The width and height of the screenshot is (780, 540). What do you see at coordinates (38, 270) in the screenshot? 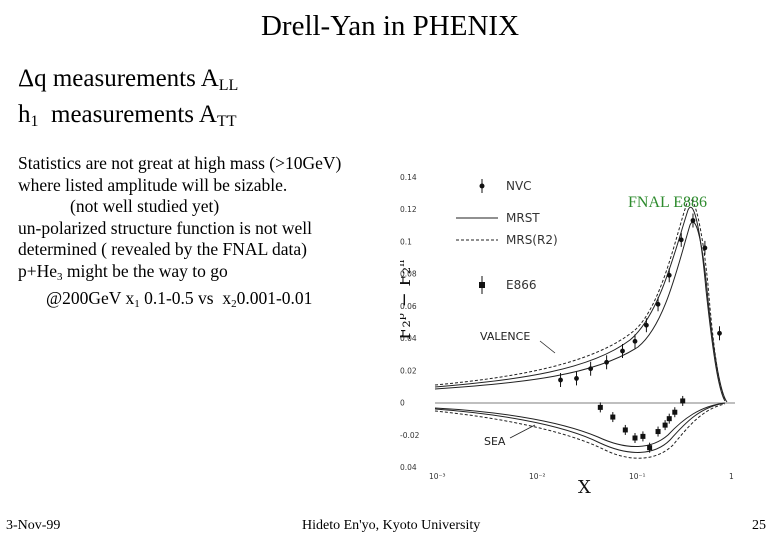
I see `note-text: p+He` at bounding box center [38, 270].